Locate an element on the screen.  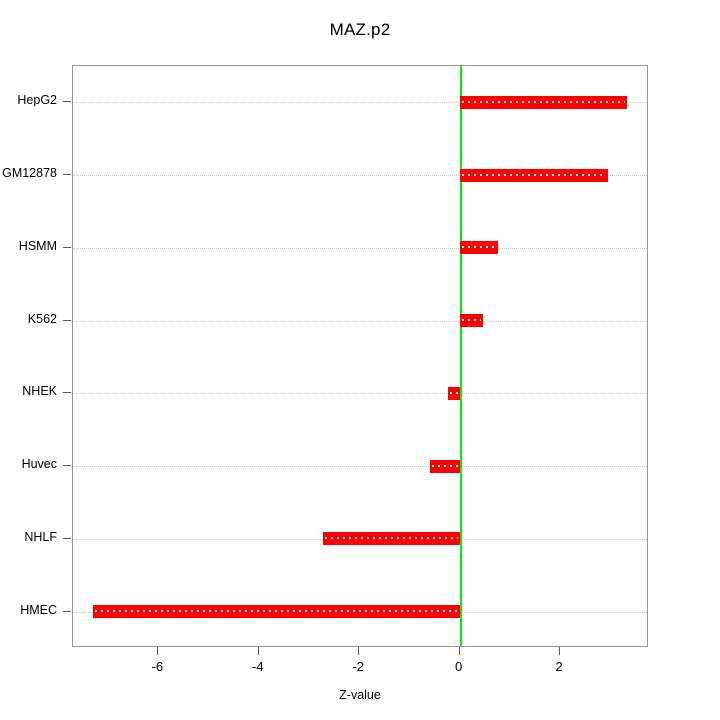
y-tick-label-nhek: NHEK is located at coordinates (39, 391).